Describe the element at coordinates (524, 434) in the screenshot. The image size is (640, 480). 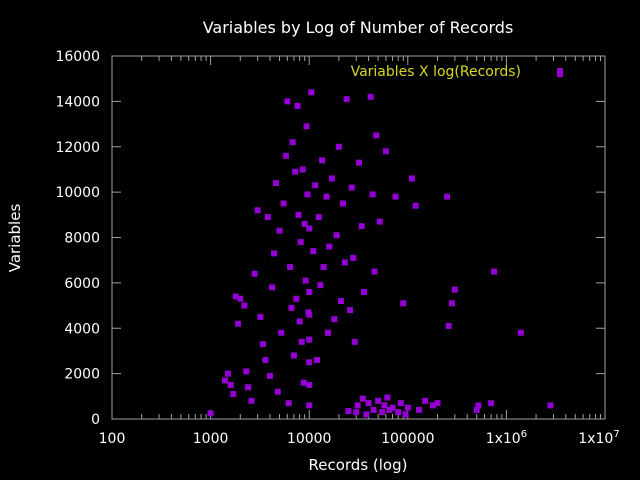
I see `x-tick-label-exponent: 6` at that location.